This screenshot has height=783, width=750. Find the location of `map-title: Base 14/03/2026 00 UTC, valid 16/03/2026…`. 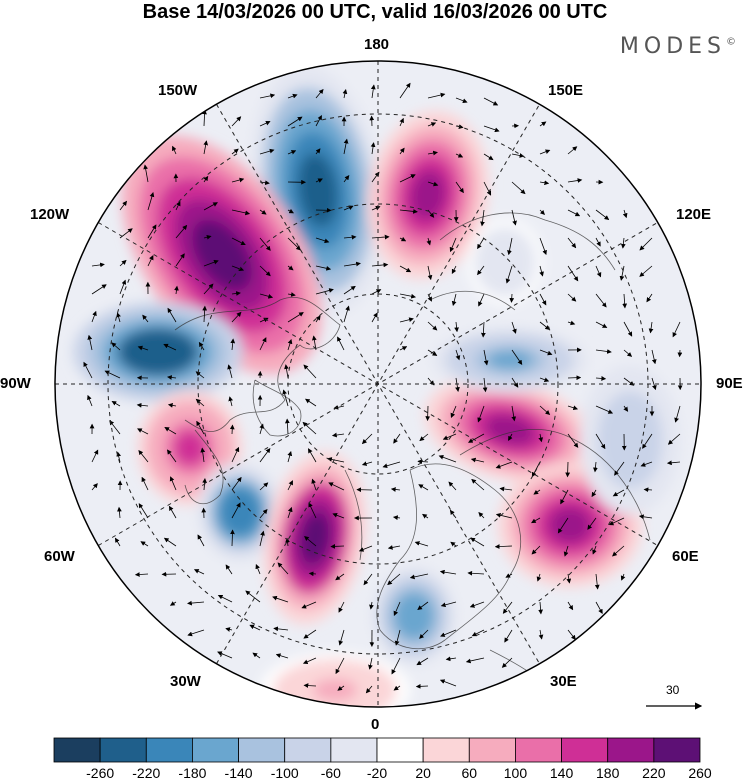

map-title: Base 14/03/2026 00 UTC, valid 16/03/2026… is located at coordinates (375, 12).